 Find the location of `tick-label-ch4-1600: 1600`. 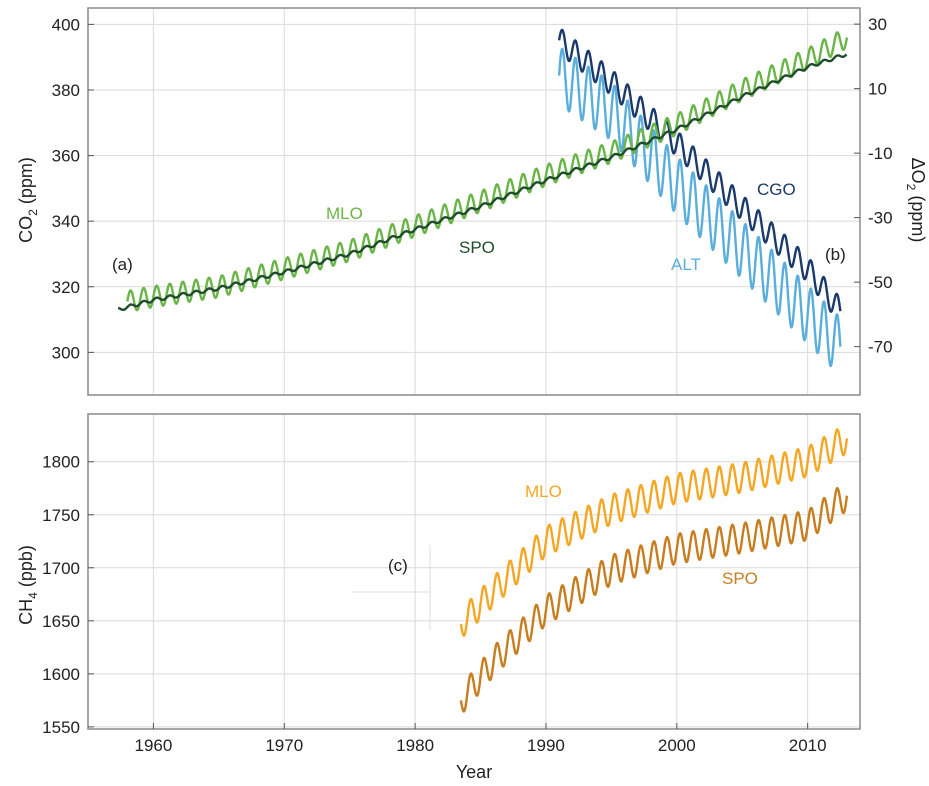

tick-label-ch4-1600: 1600 is located at coordinates (61, 674).